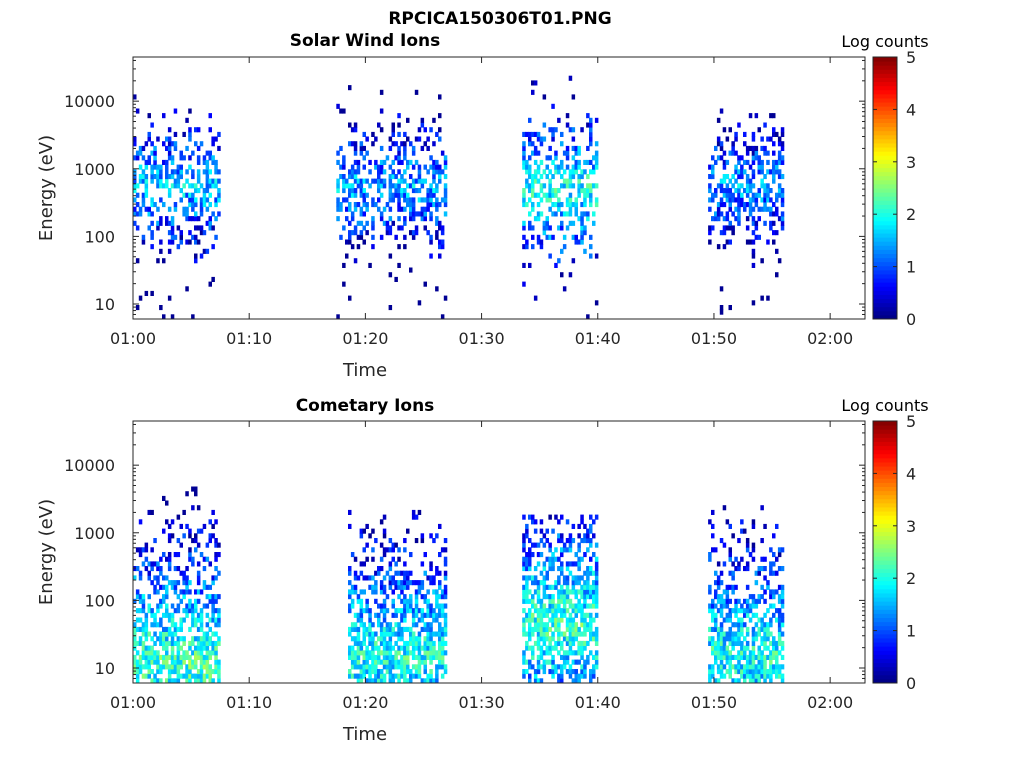  Describe the element at coordinates (365, 41) in the screenshot. I see `panel-title: Solar Wind Ions` at that location.